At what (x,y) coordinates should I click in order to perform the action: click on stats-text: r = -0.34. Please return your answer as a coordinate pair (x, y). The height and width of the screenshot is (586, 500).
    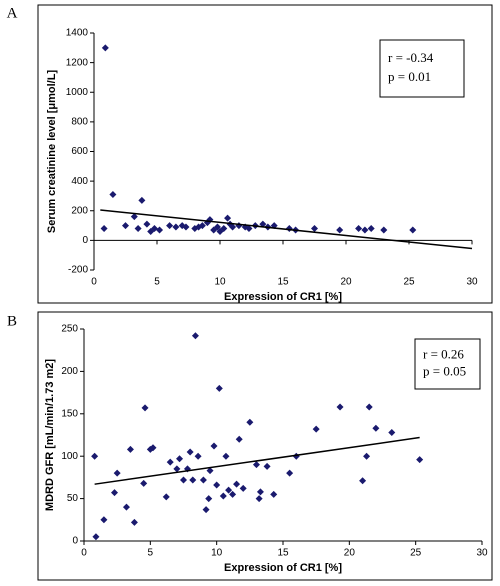
    Looking at the image, I should click on (411, 57).